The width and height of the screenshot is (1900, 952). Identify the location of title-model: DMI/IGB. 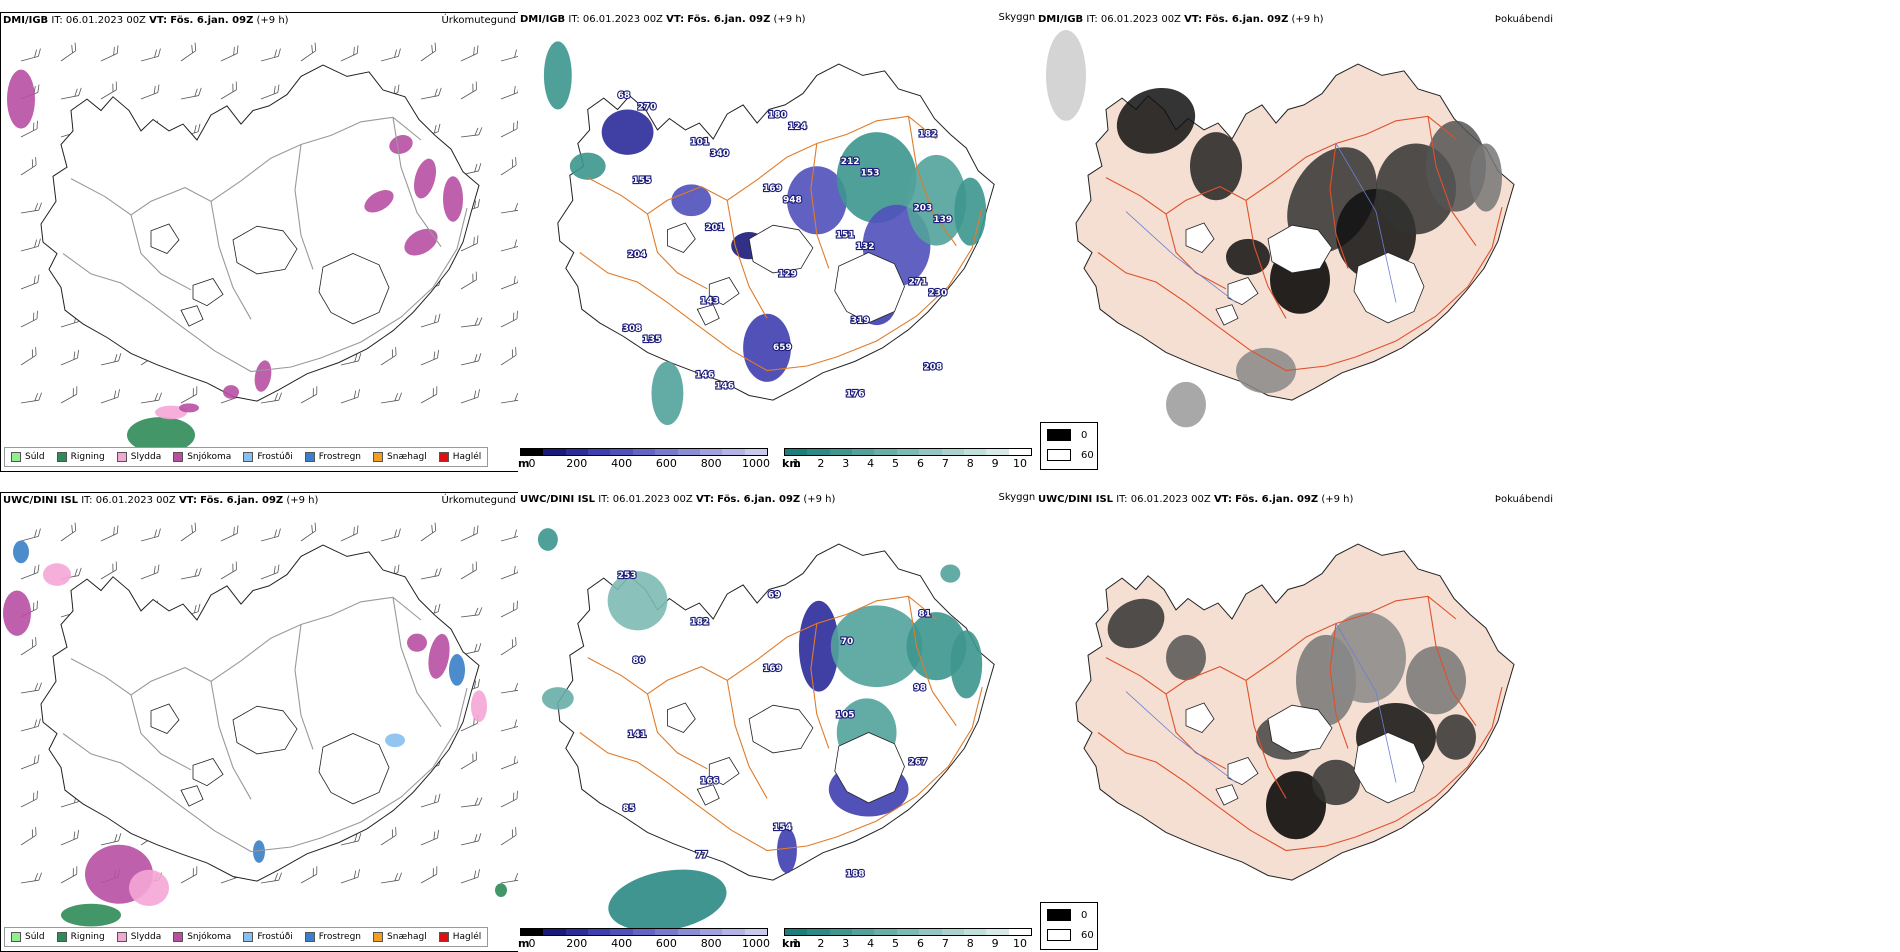
(543, 19).